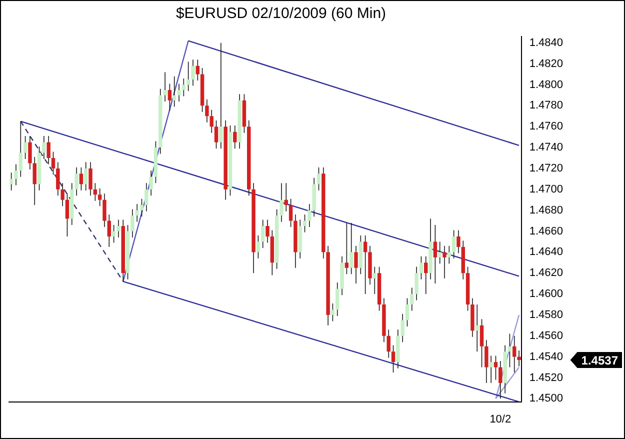  What do you see at coordinates (546, 252) in the screenshot?
I see `y-tick-label: 1.4640` at bounding box center [546, 252].